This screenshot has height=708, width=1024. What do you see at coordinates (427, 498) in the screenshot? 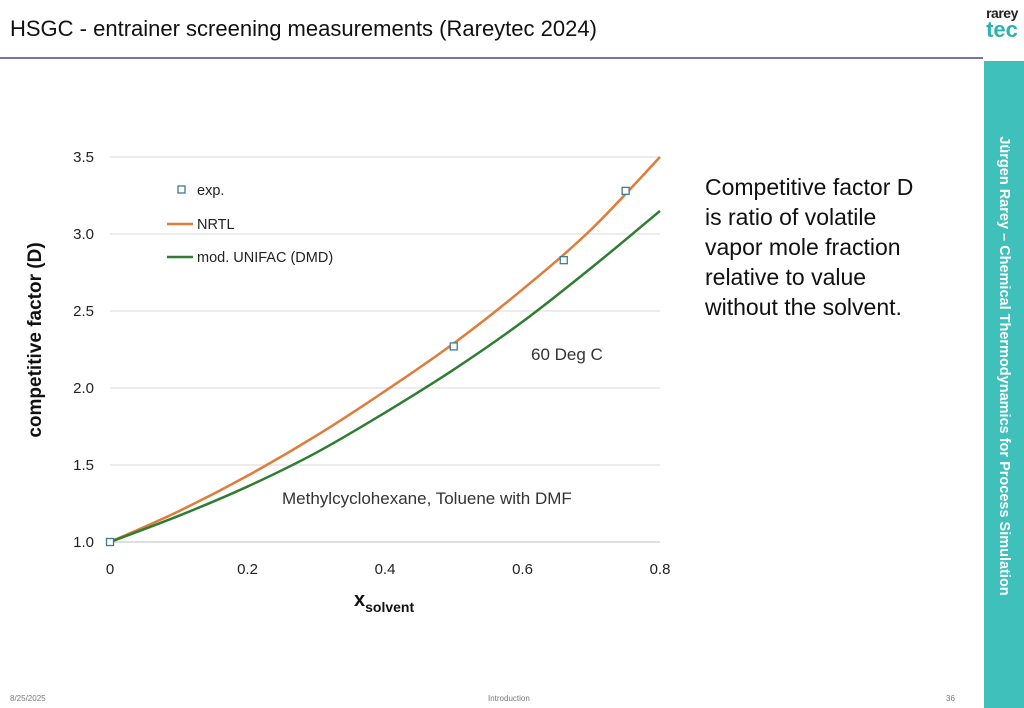
I see `system-annotation: Methylcyclohexane, Toluene with DMF` at bounding box center [427, 498].